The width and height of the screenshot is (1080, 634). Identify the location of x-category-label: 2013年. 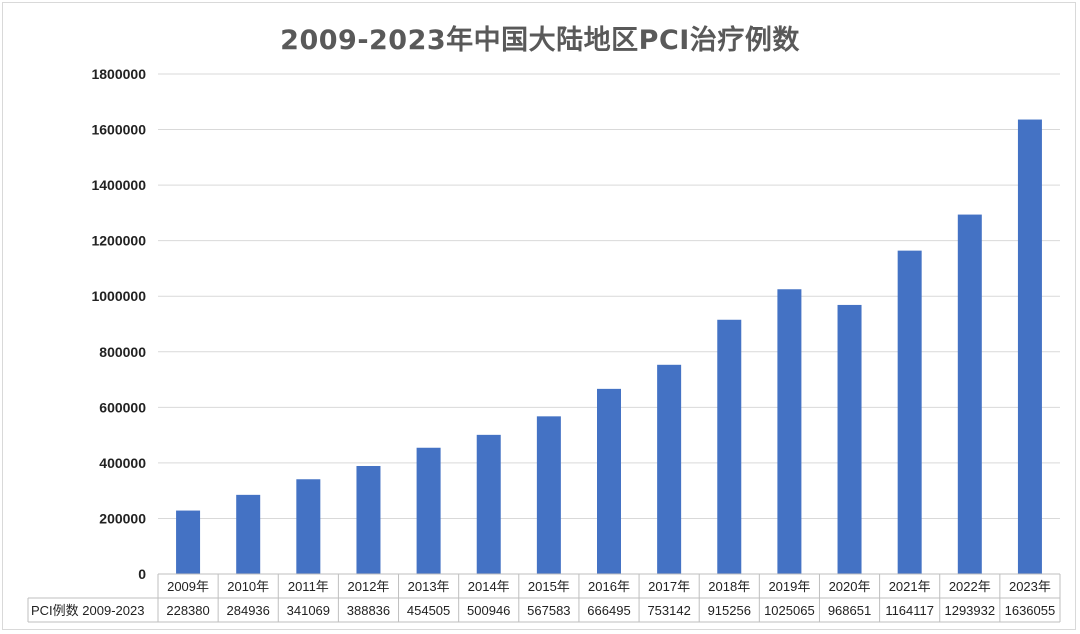
(429, 586).